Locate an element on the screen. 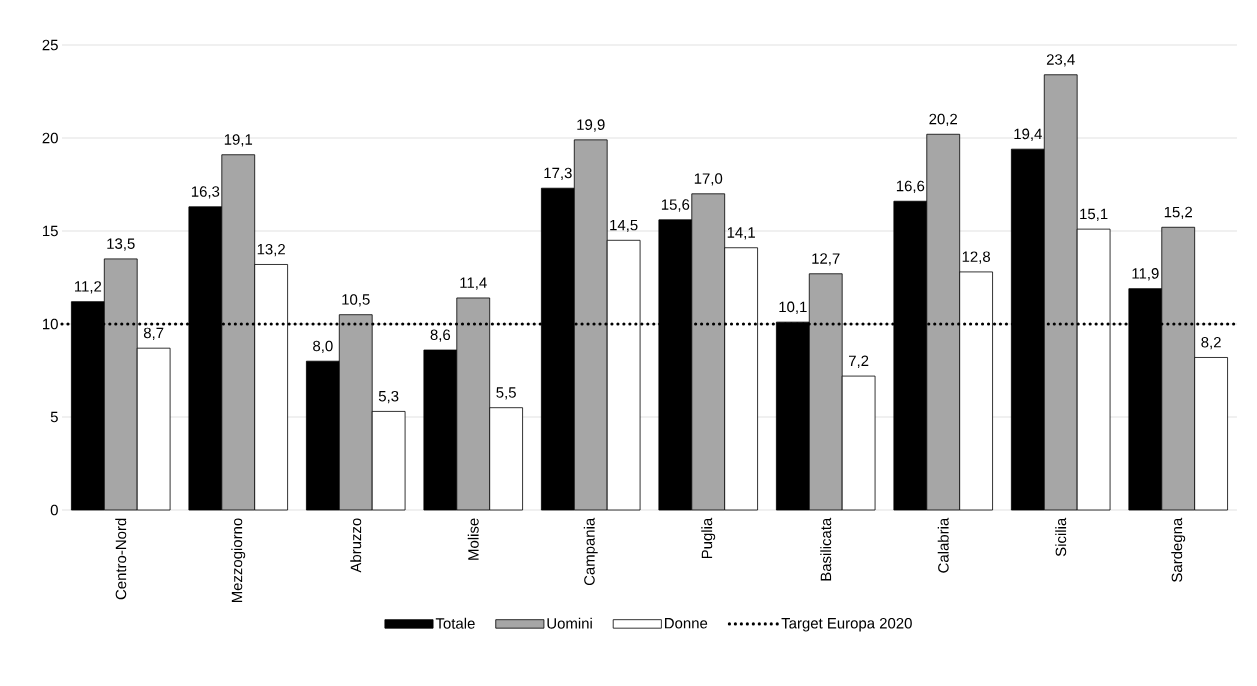 The image size is (1257, 686). x-tick-label: Abruzzo is located at coordinates (356, 545).